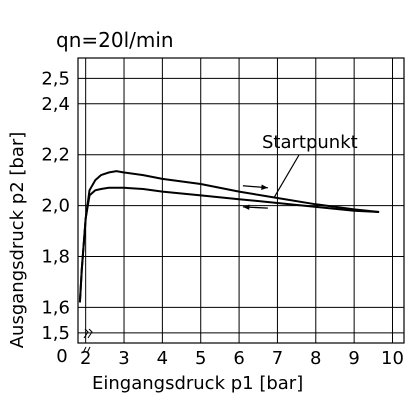 This screenshot has width=412, height=394. What do you see at coordinates (55, 307) in the screenshot?
I see `y-tick-label: 1,6` at bounding box center [55, 307].